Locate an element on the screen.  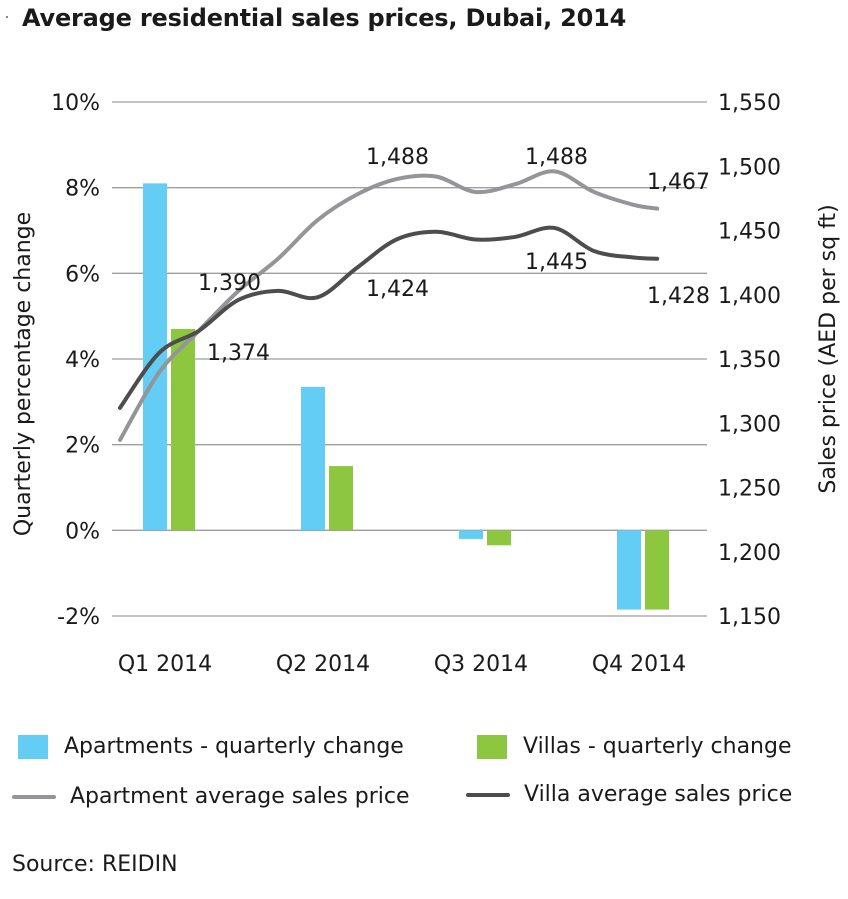
y2-tick-label: 1,150 is located at coordinates (749, 617).